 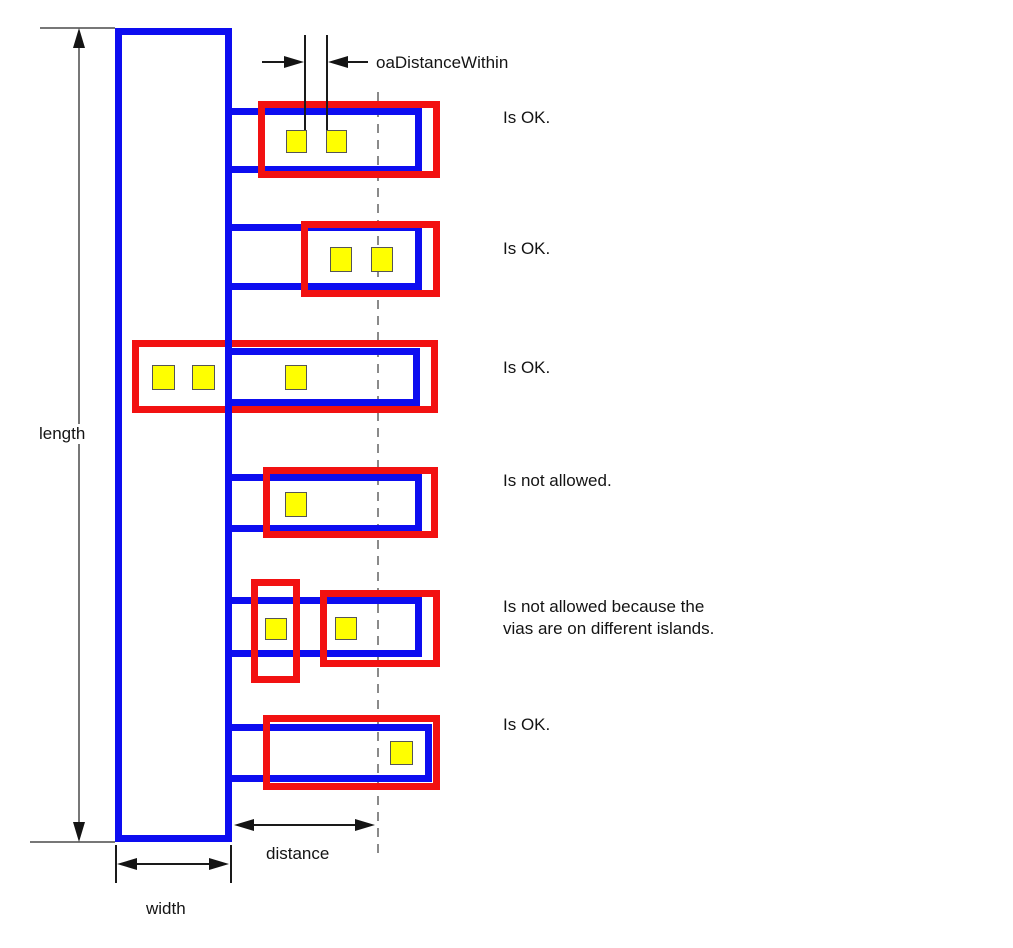 What do you see at coordinates (275, 62) in the screenshot?
I see `oadistancewithin-arrow-line-left` at bounding box center [275, 62].